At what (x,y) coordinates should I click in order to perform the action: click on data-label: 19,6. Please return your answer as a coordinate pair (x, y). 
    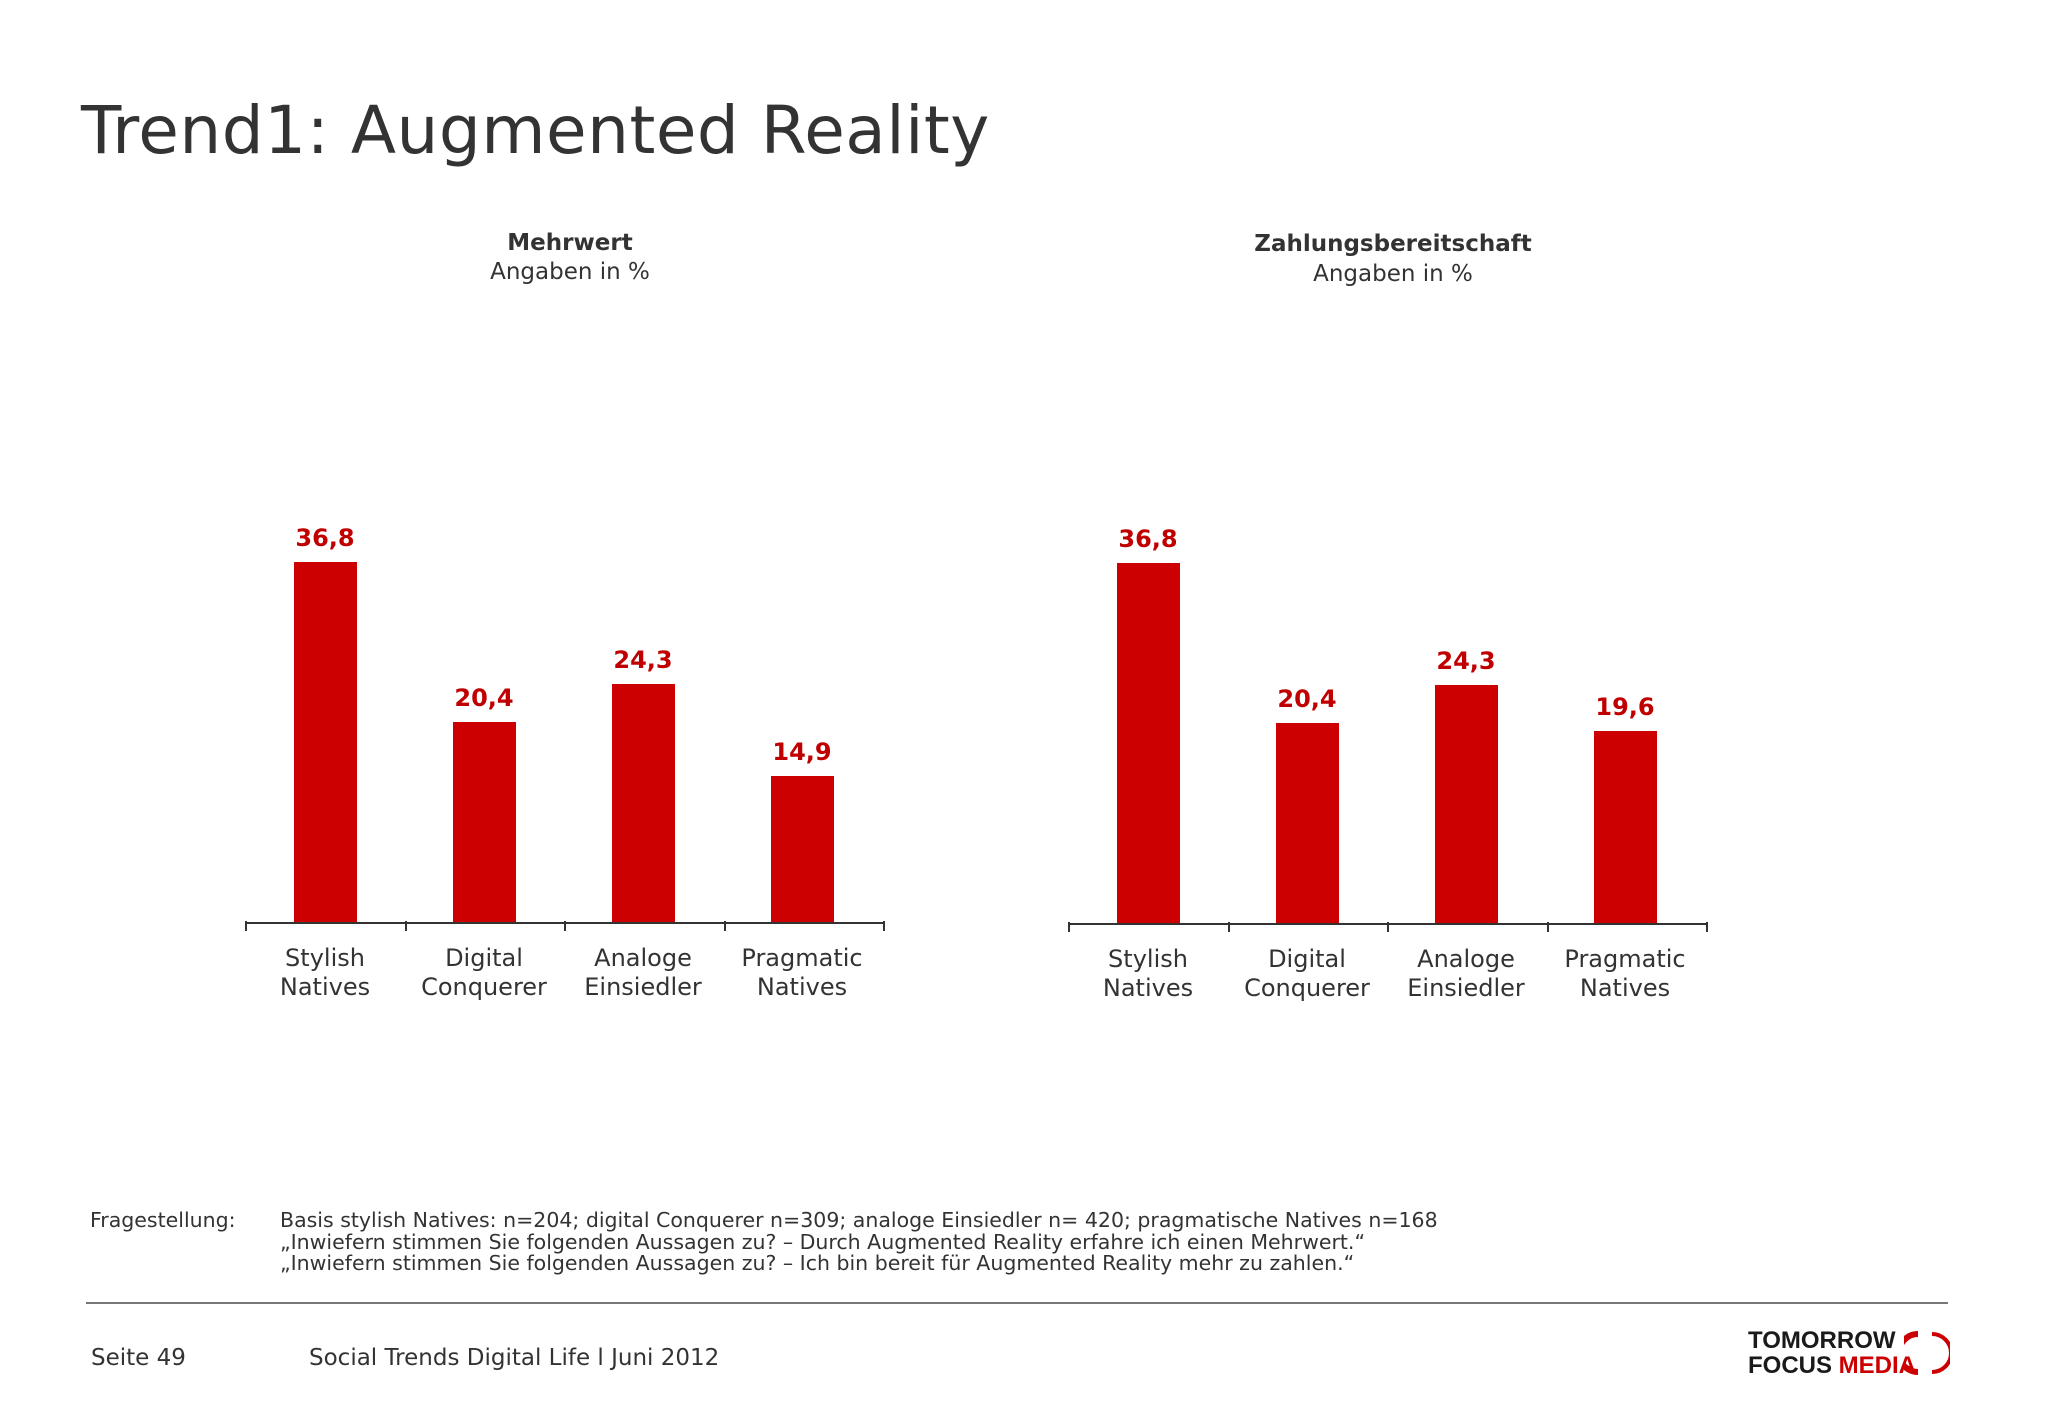
    Looking at the image, I should click on (1625, 707).